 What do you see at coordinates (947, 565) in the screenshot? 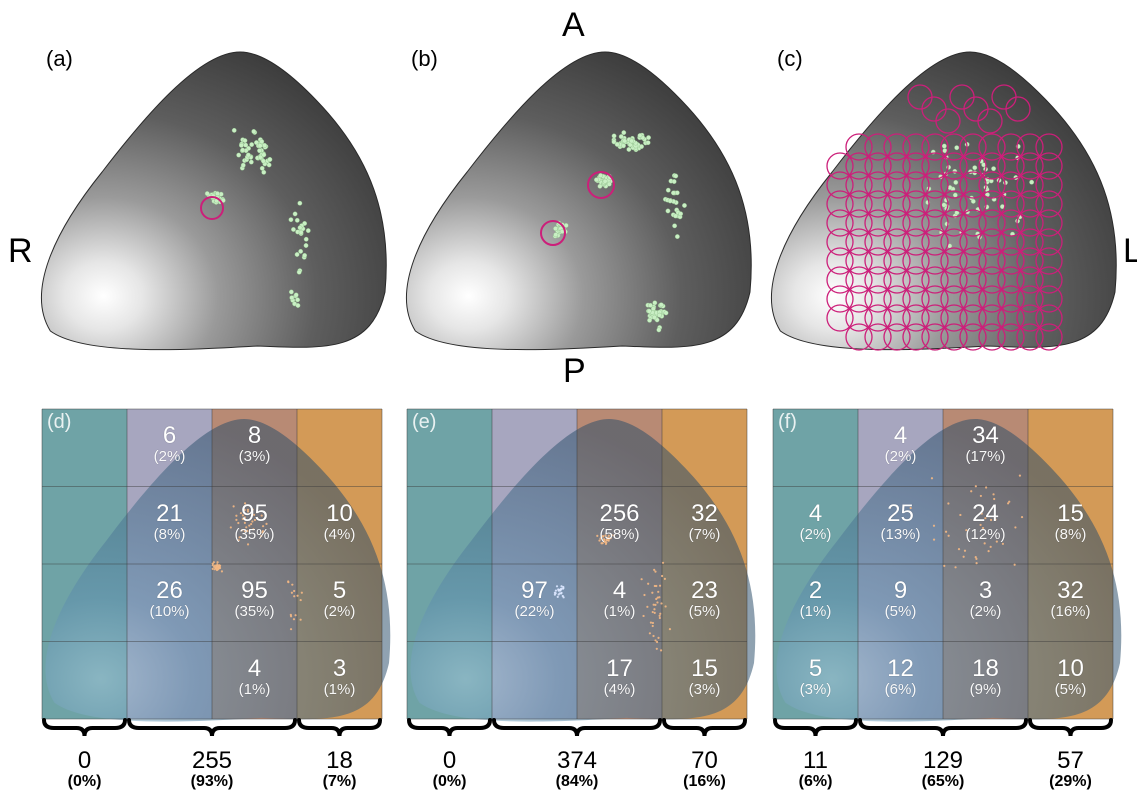
I see `grid-panel-f` at bounding box center [947, 565].